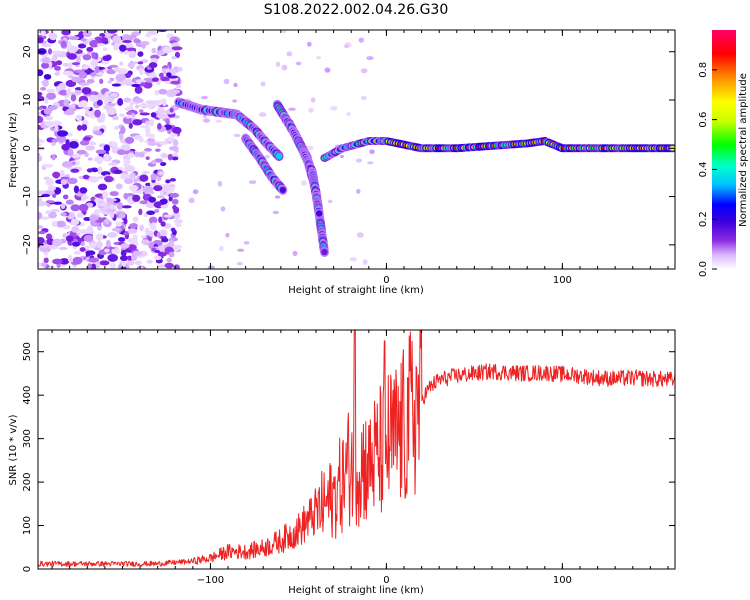 This screenshot has width=750, height=600. Describe the element at coordinates (356, 590) in the screenshot. I see `snr-x-label: Height of straight line (km)` at that location.